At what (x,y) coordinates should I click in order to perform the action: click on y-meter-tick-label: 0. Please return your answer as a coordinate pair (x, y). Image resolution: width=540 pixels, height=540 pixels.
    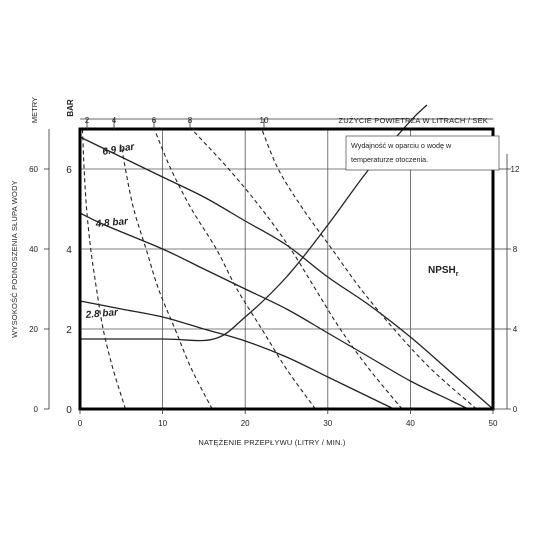
    Looking at the image, I should click on (36, 409).